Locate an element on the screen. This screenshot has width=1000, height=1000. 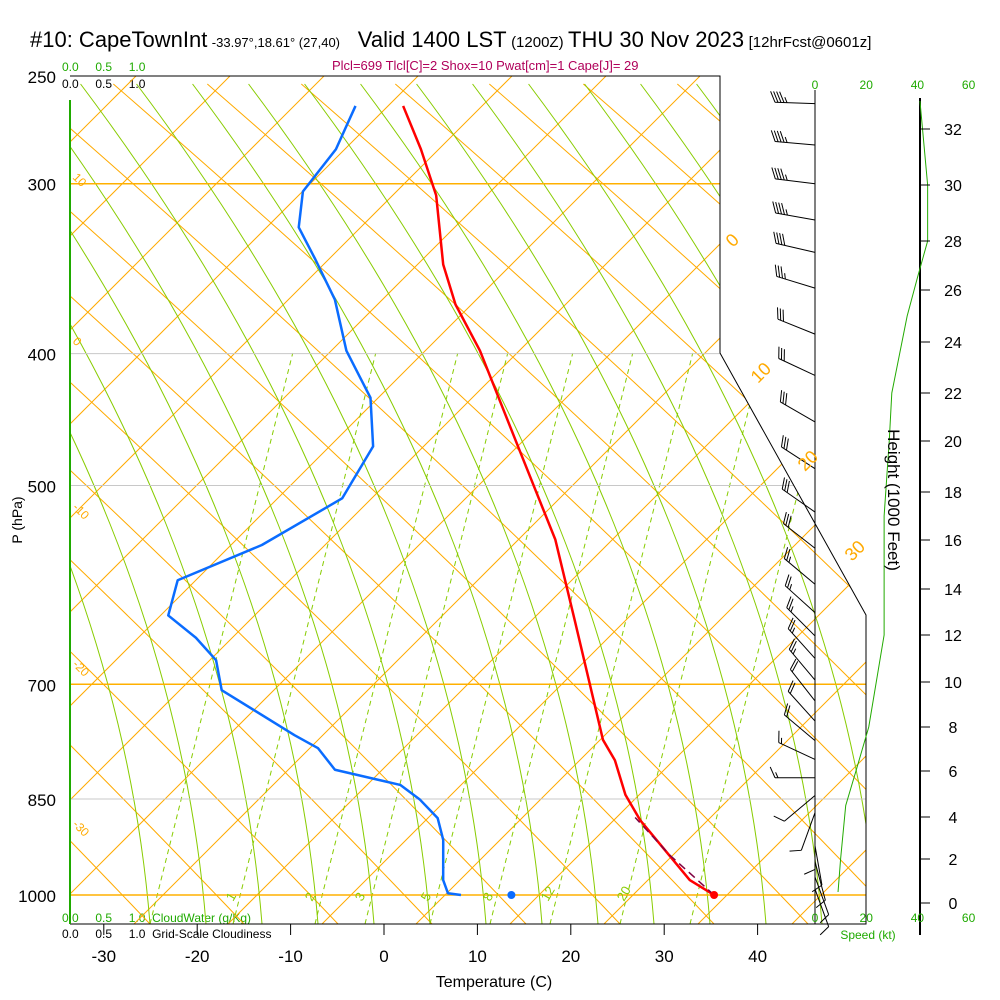
x-tick-label: 40 is located at coordinates (757, 956).